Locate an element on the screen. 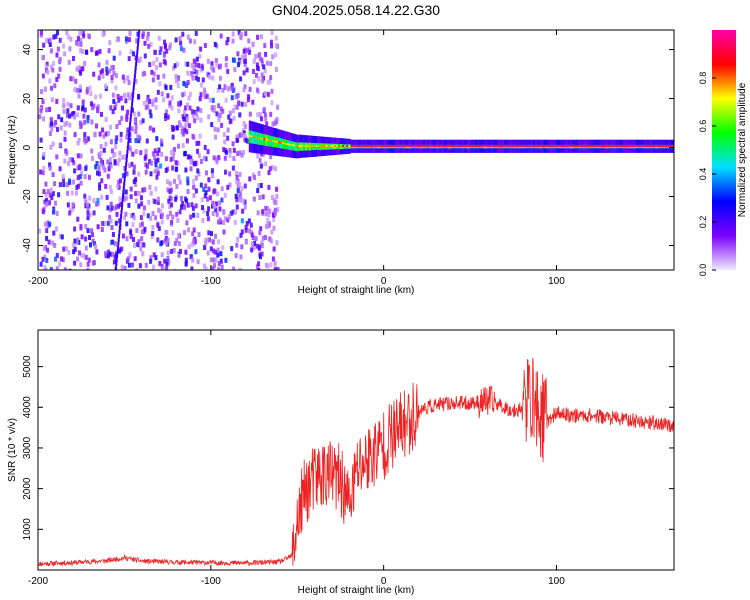 Image resolution: width=750 pixels, height=600 pixels. colorbar-tick-label: 0.6 is located at coordinates (703, 126).